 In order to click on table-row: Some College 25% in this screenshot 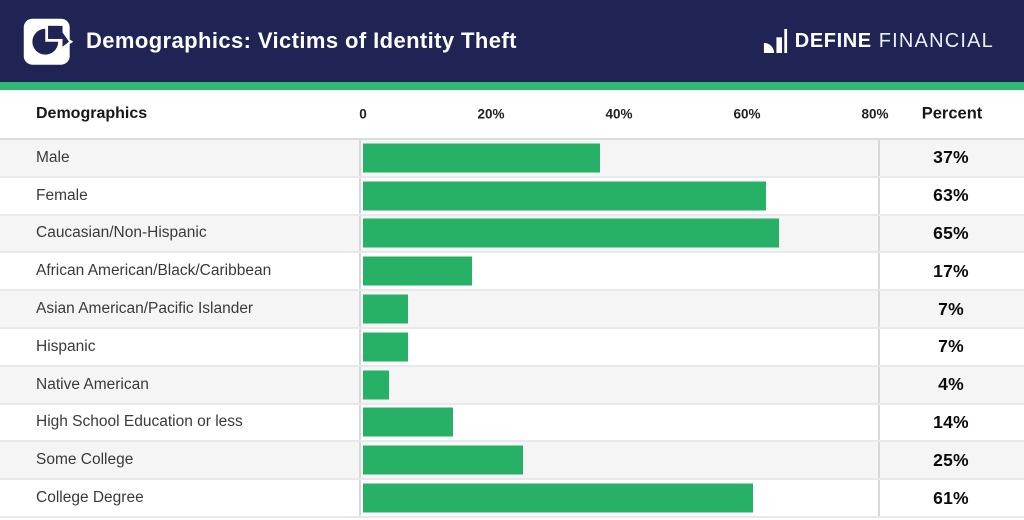, I will do `click(512, 461)`.